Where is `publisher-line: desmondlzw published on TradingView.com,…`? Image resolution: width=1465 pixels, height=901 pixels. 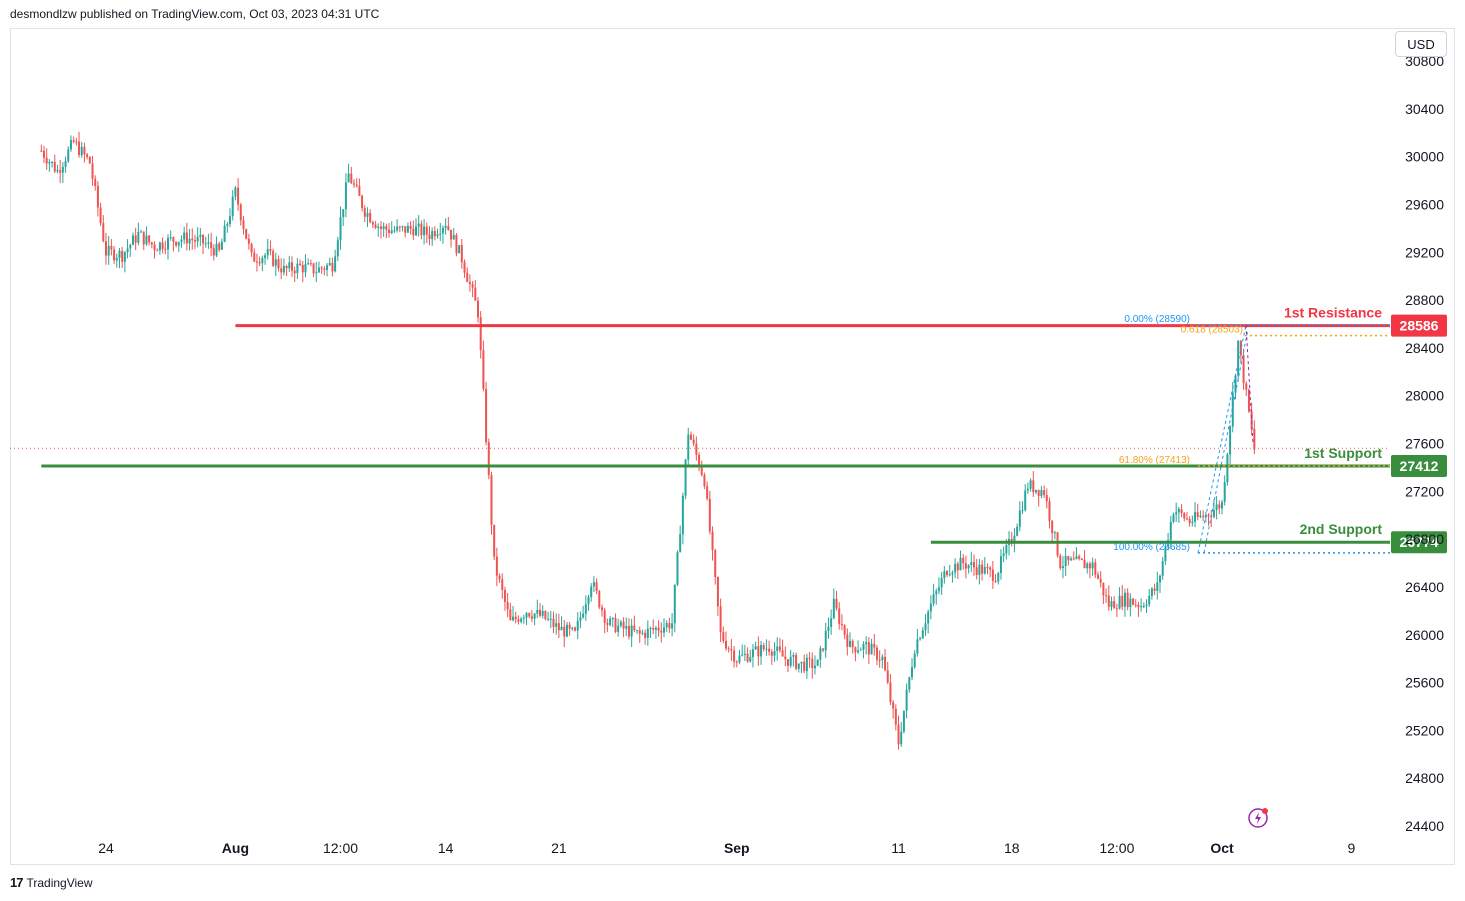 publisher-line: desmondlzw published on TradingView.com,… is located at coordinates (195, 14).